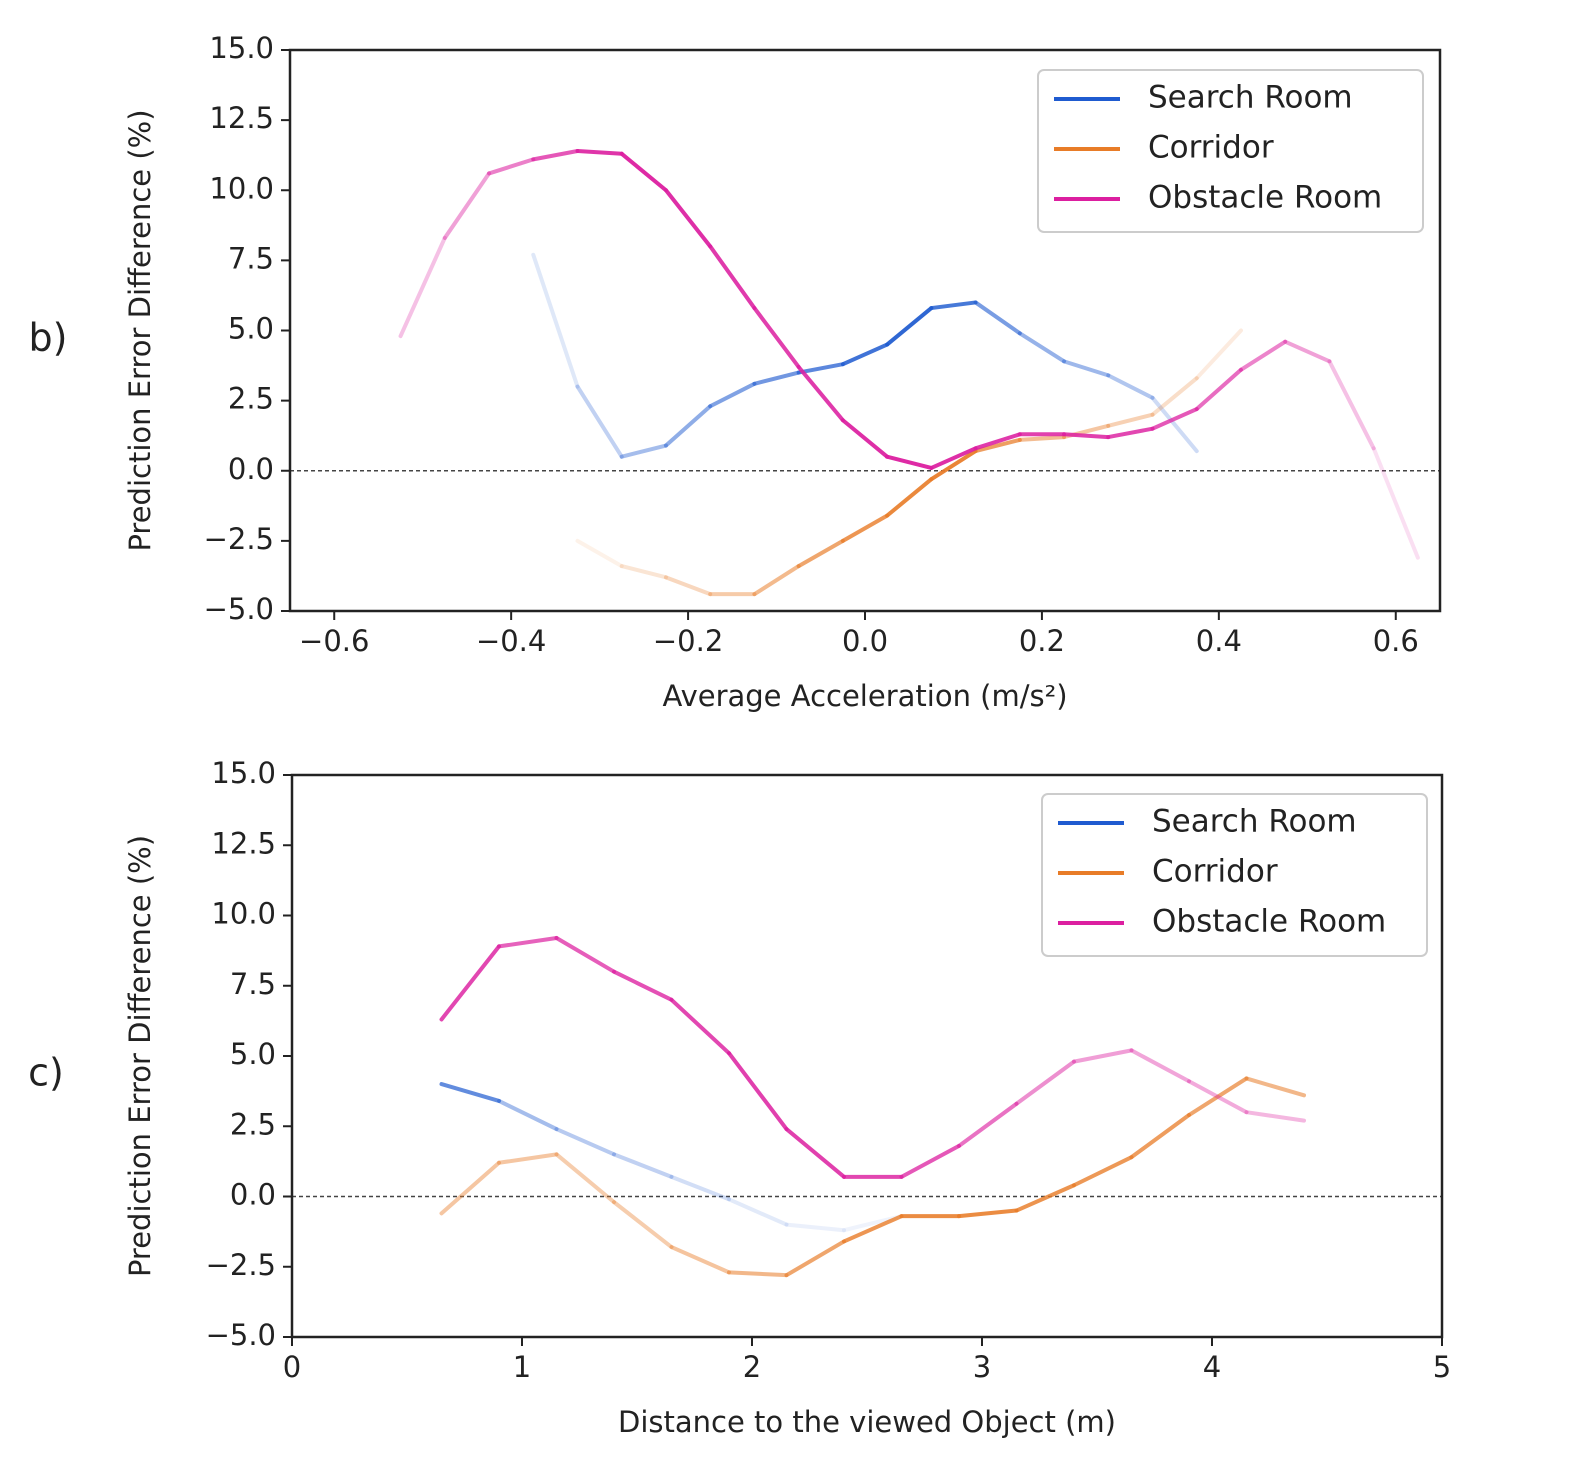  What do you see at coordinates (48, 338) in the screenshot?
I see `panel-label: b)` at bounding box center [48, 338].